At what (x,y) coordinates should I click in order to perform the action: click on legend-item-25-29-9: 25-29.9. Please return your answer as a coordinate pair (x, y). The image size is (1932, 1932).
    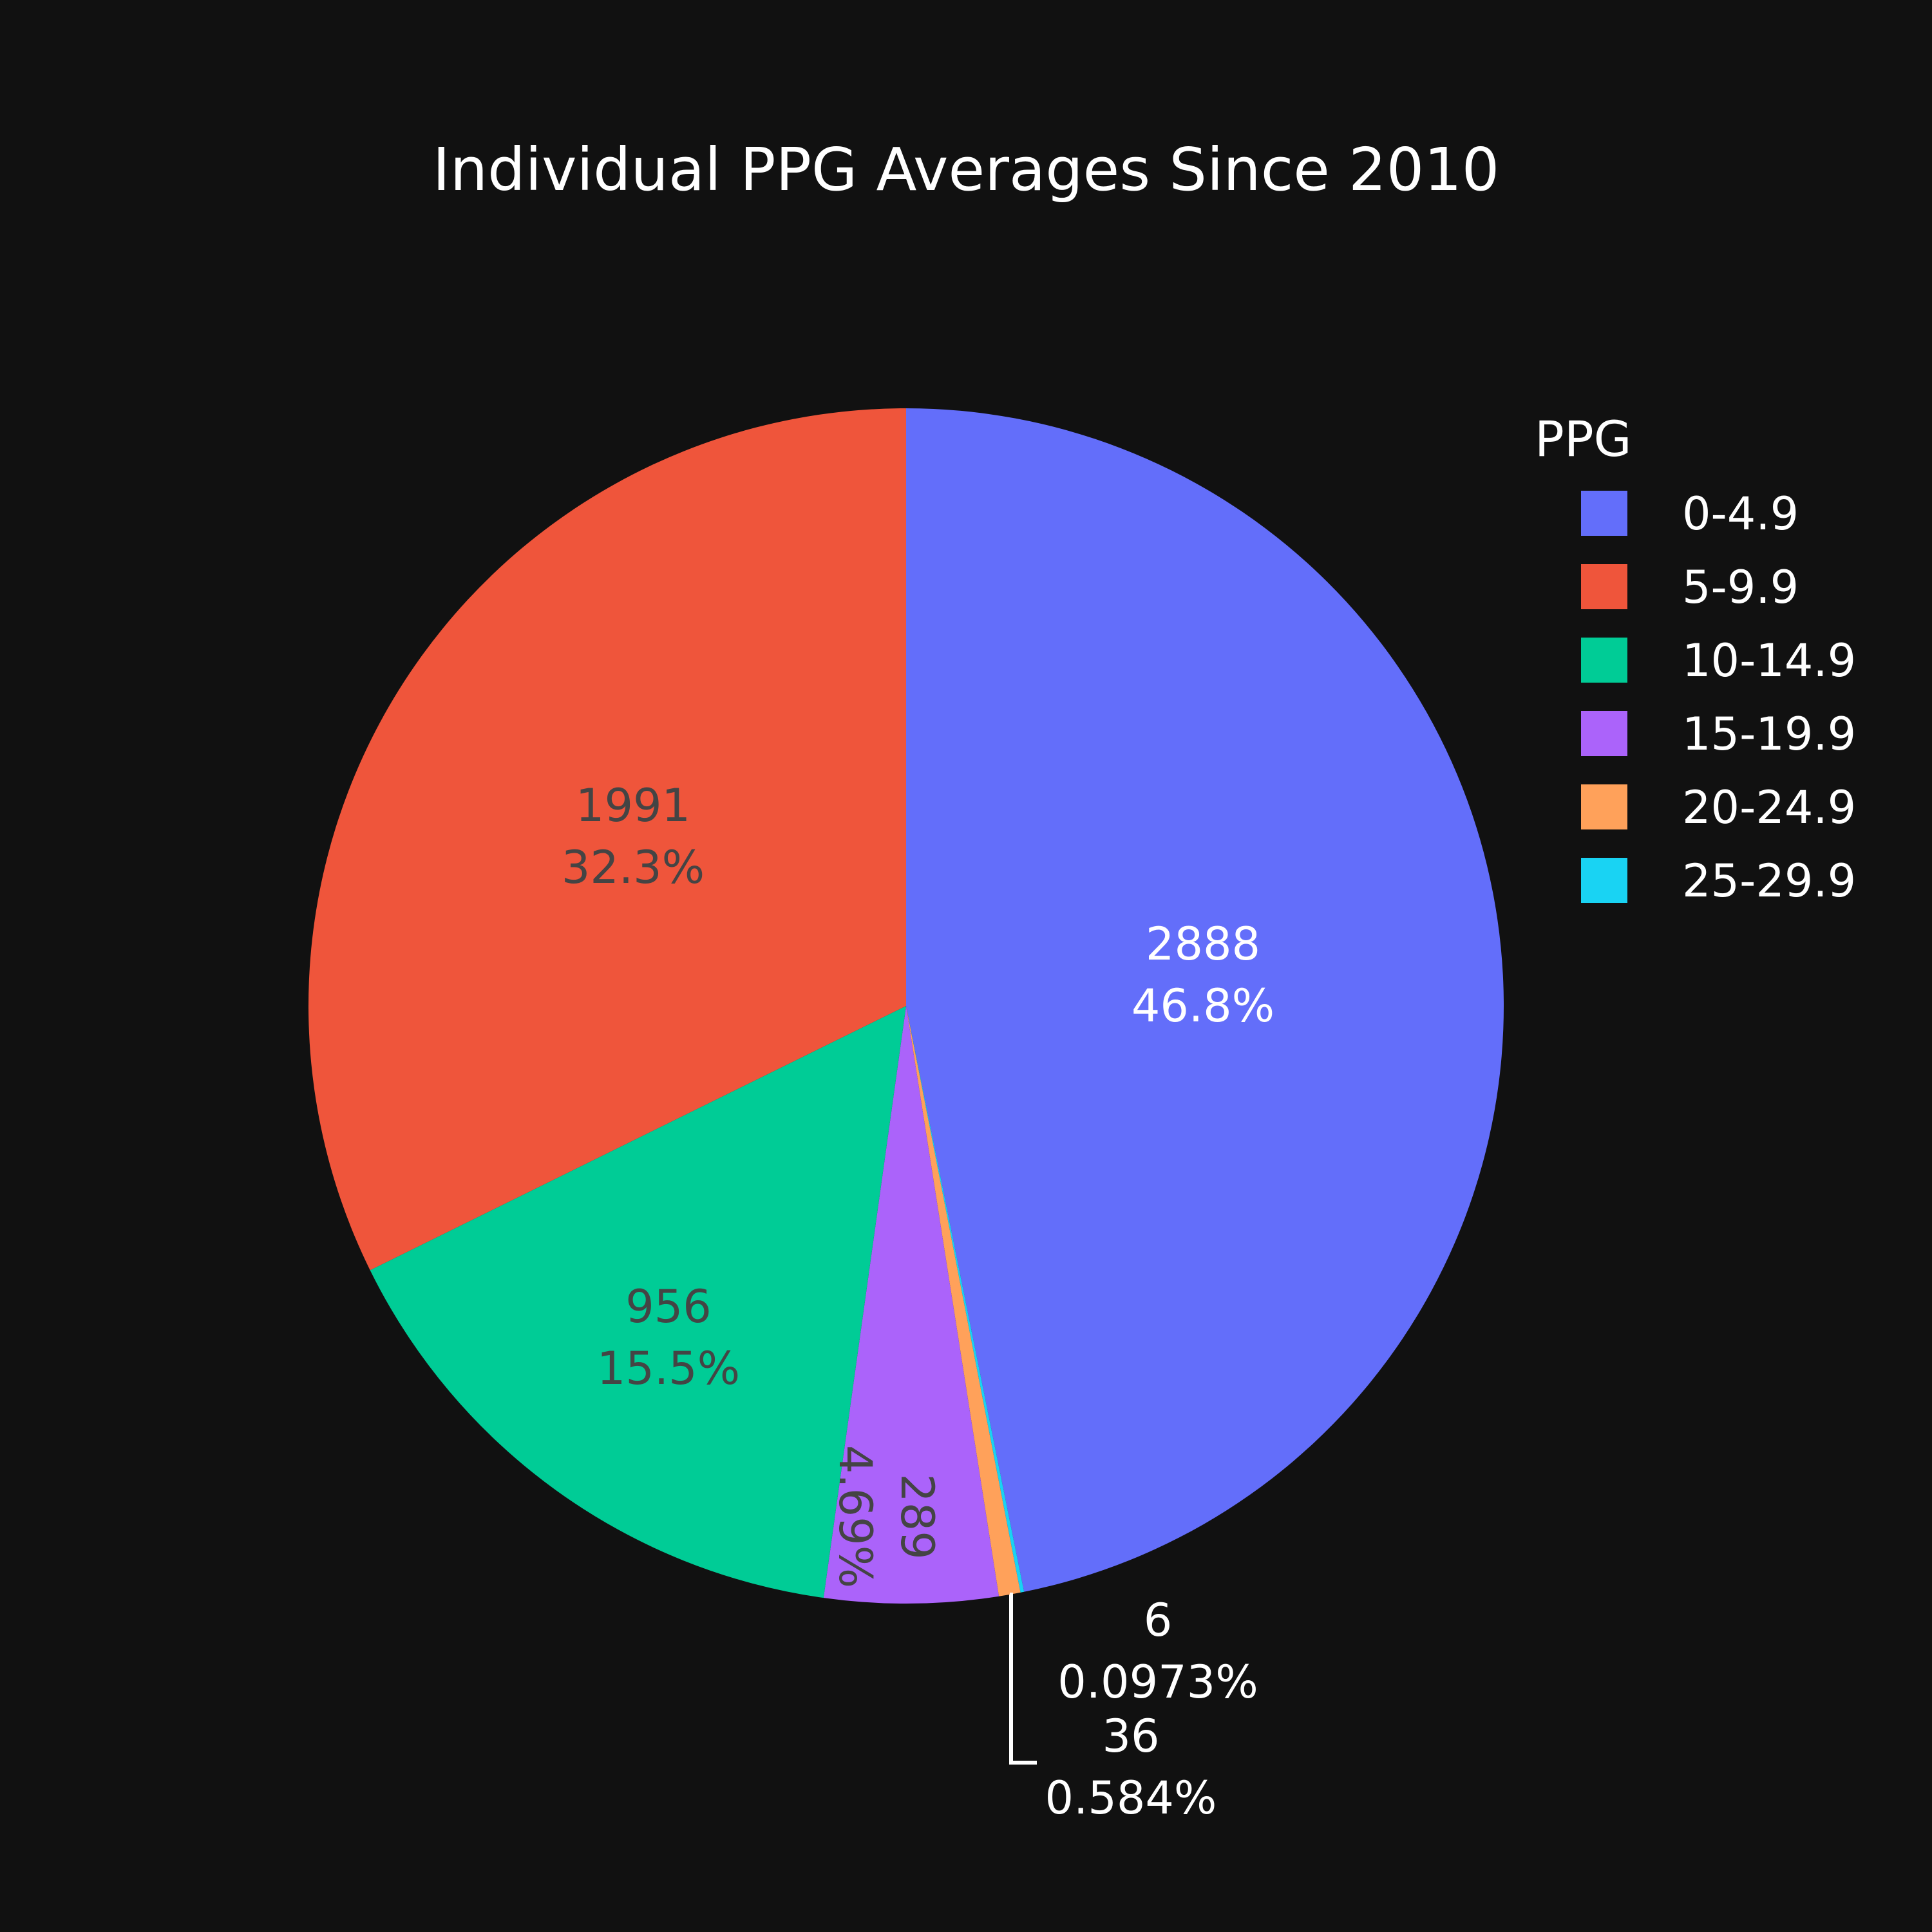
    Looking at the image, I should click on (1719, 881).